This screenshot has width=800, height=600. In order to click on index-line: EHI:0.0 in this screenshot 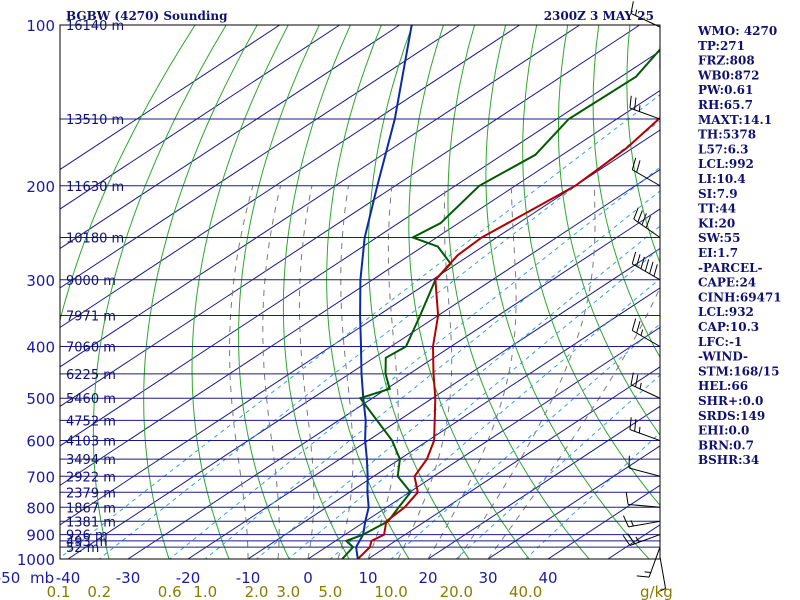, I will do `click(723, 431)`.